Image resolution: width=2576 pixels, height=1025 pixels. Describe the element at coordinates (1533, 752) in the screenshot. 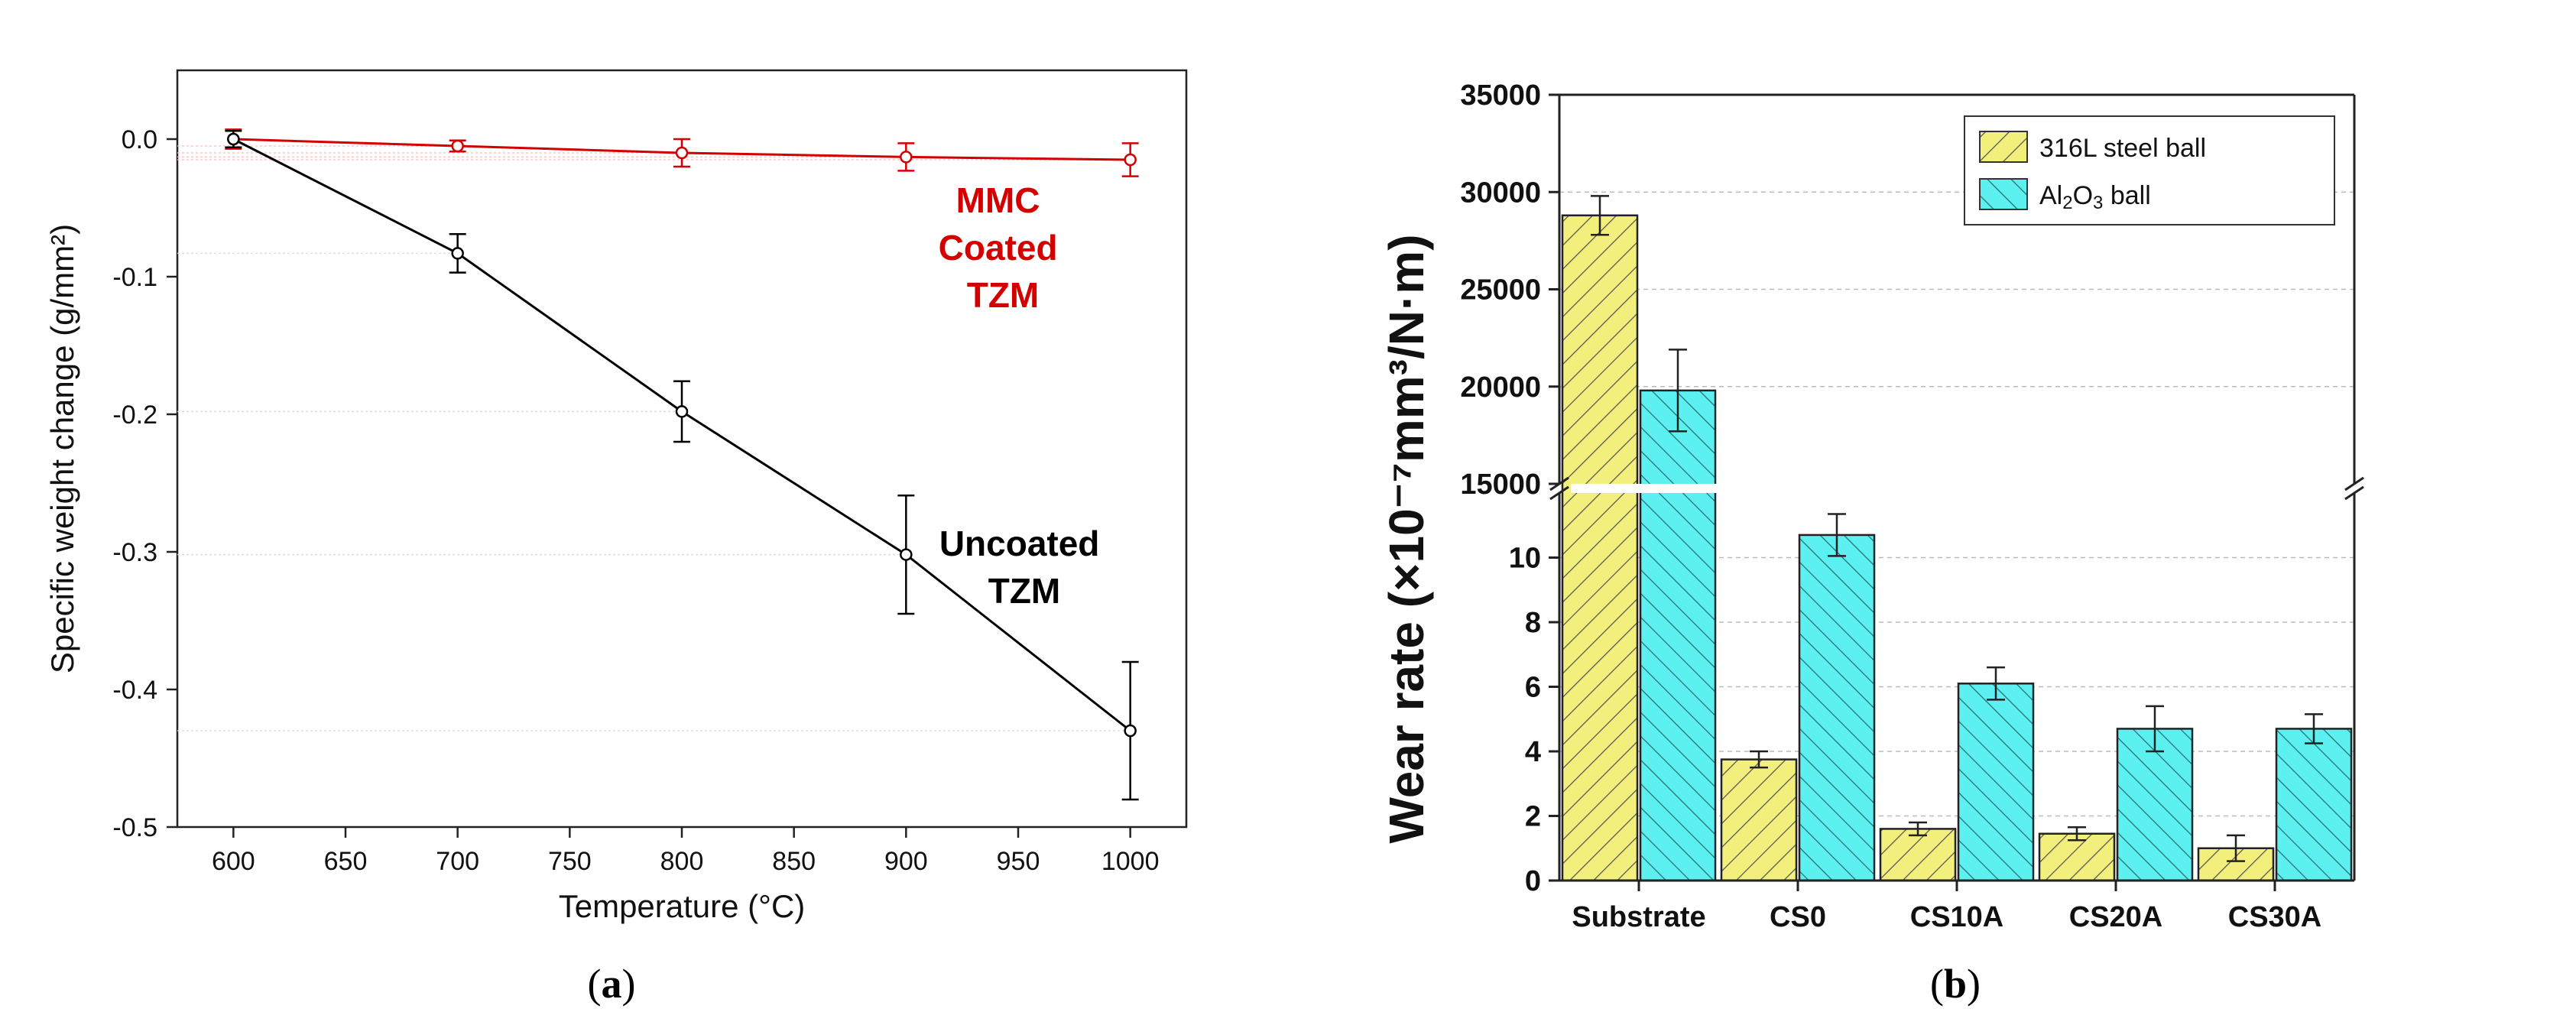

I see `y-tick-label: 4` at that location.